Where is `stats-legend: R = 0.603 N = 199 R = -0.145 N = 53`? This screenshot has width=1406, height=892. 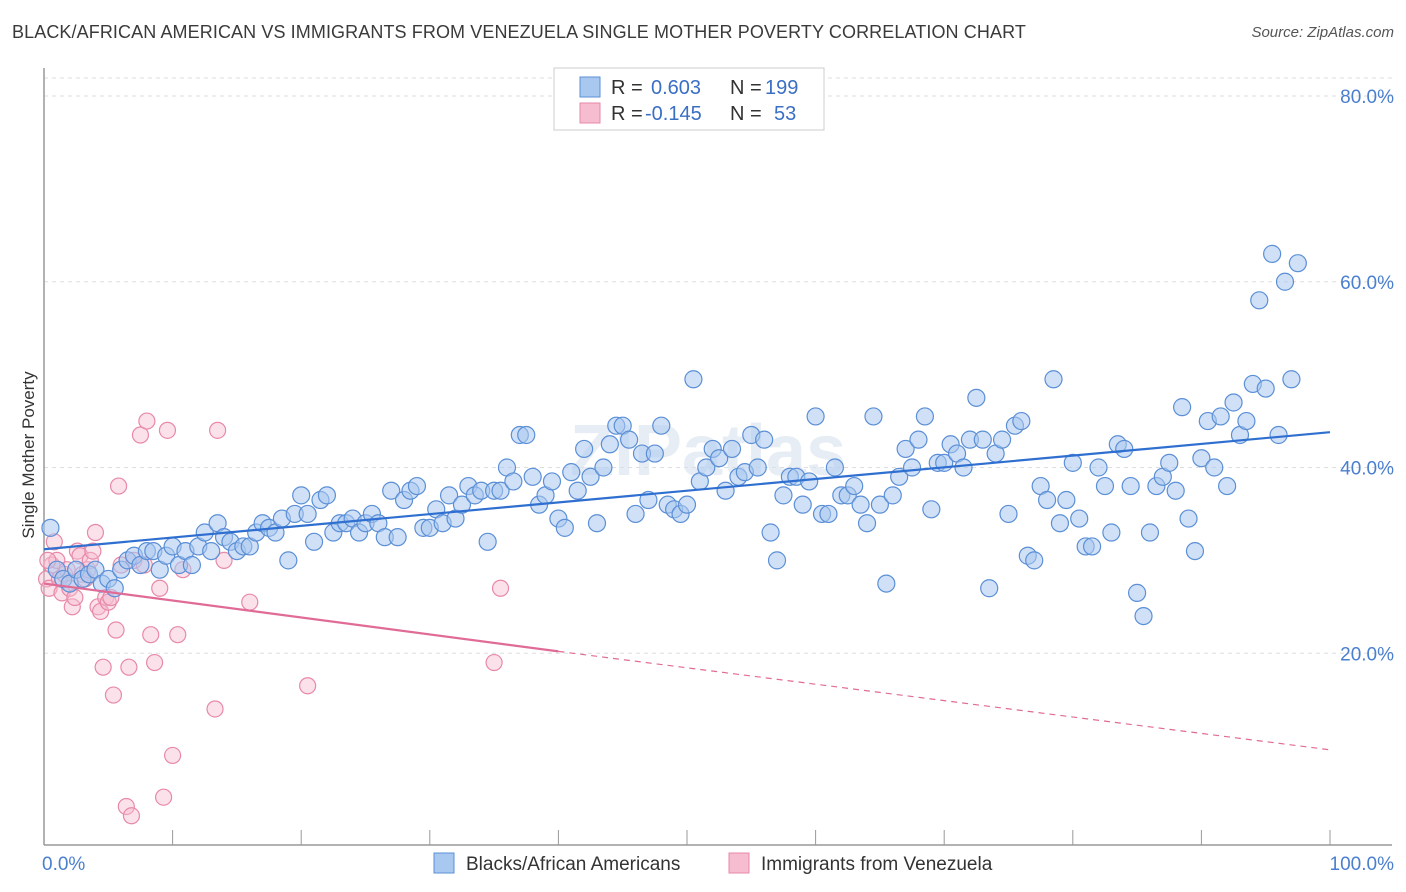 stats-legend: R = 0.603 N = 199 R = -0.145 N = 53 is located at coordinates (689, 99).